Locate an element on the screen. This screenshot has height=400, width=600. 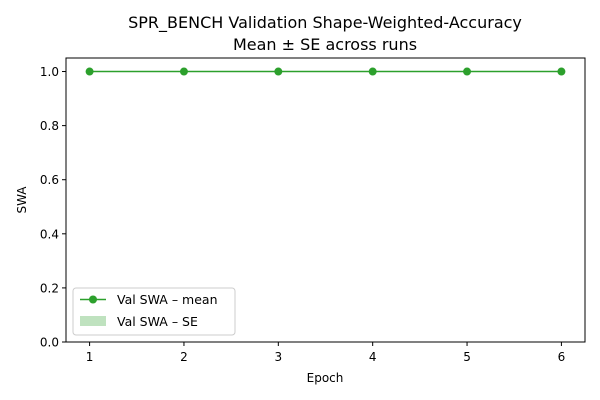
legend: Val SWA – mean Val SWA – SE is located at coordinates (154, 311).